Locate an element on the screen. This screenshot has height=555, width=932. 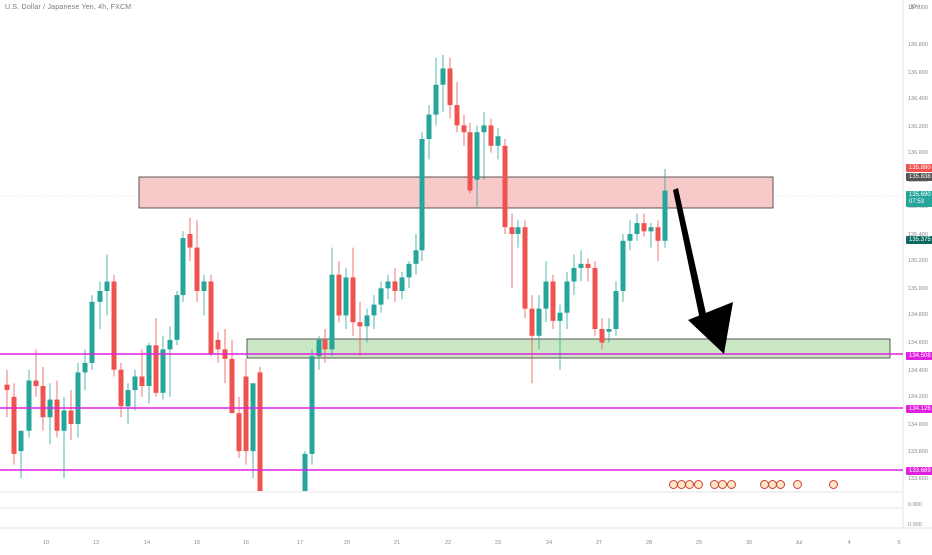
price-tag-current: 135.690 07:53 is located at coordinates (919, 199).